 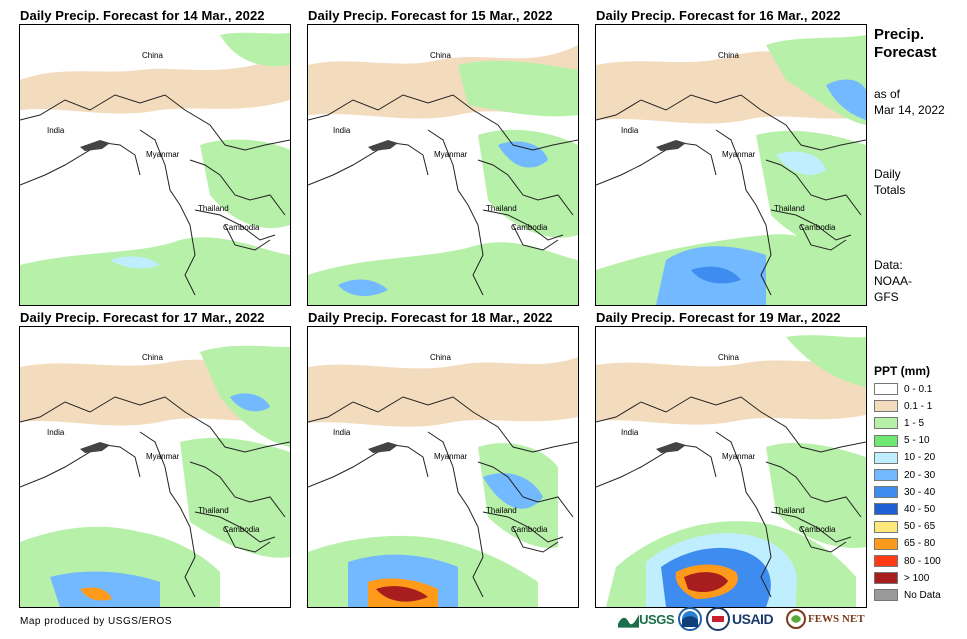 I want to click on usaid-seal, so click(x=719, y=619).